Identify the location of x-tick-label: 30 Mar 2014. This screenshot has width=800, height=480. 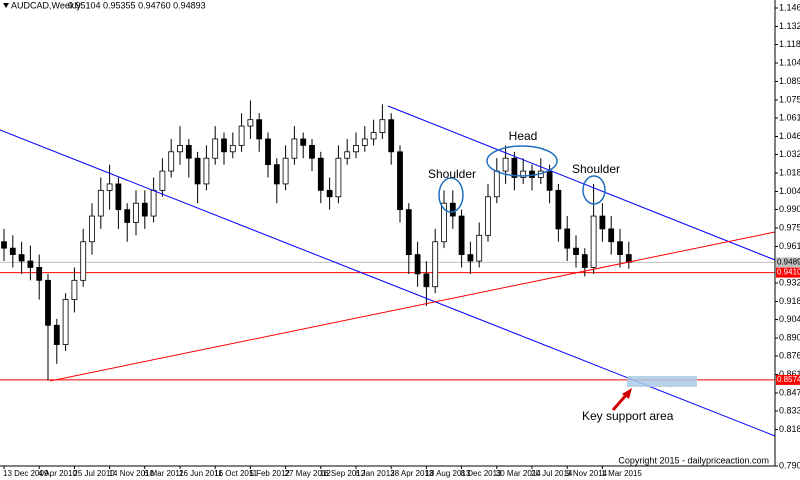
(518, 473).